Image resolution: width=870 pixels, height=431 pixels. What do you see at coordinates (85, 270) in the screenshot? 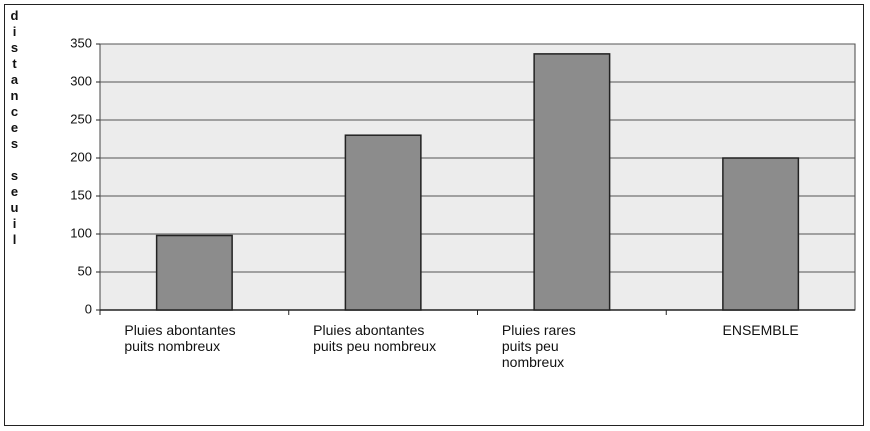
I see `y-tick-label: 50` at bounding box center [85, 270].